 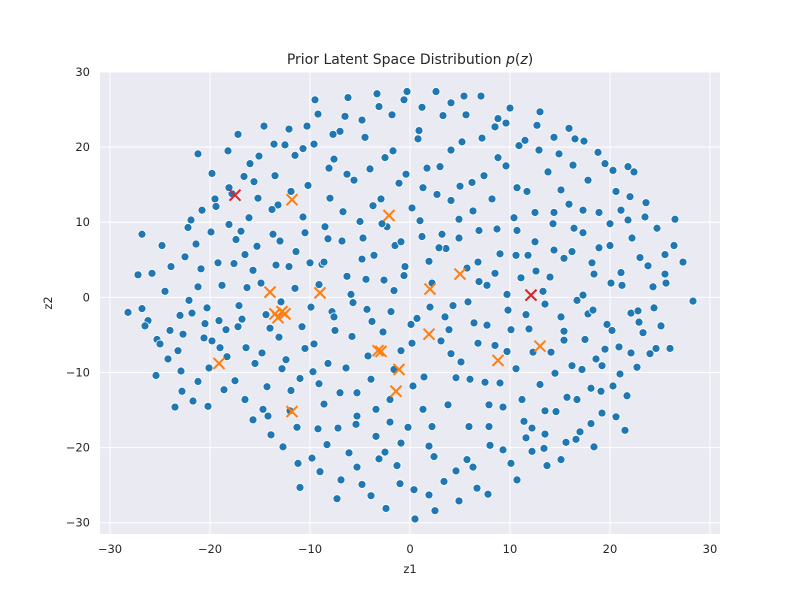 I want to click on x-axis-ticks: −30 −20 −10 0 10 20 30, so click(x=407, y=549).